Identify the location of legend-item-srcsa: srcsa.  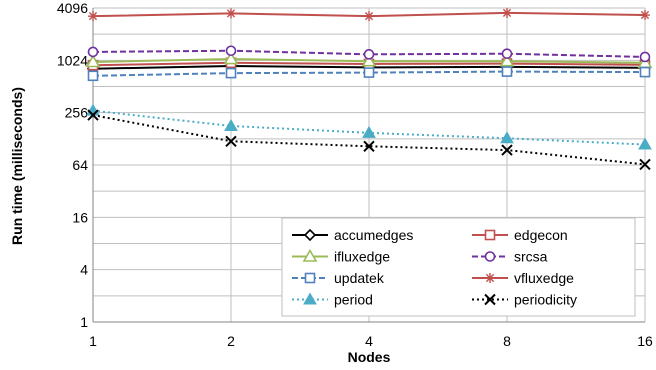
(510, 257).